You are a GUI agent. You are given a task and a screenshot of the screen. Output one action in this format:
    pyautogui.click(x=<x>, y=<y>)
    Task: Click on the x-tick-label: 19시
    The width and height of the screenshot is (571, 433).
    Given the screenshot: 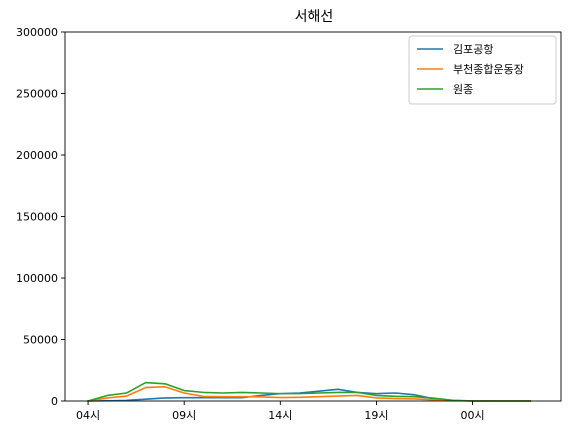 What is the action you would take?
    pyautogui.click(x=376, y=415)
    